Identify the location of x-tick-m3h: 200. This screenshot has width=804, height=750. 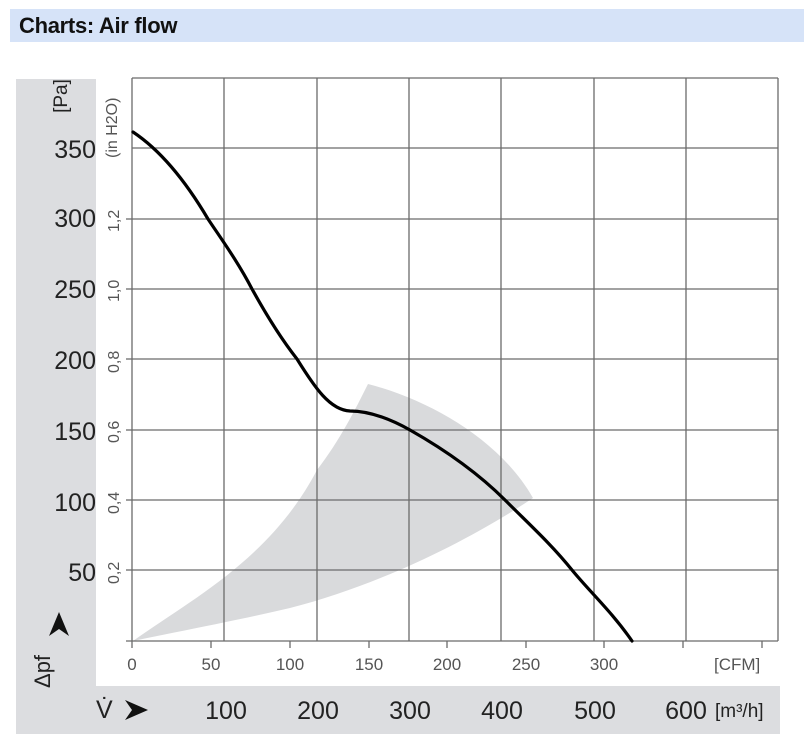
(318, 711).